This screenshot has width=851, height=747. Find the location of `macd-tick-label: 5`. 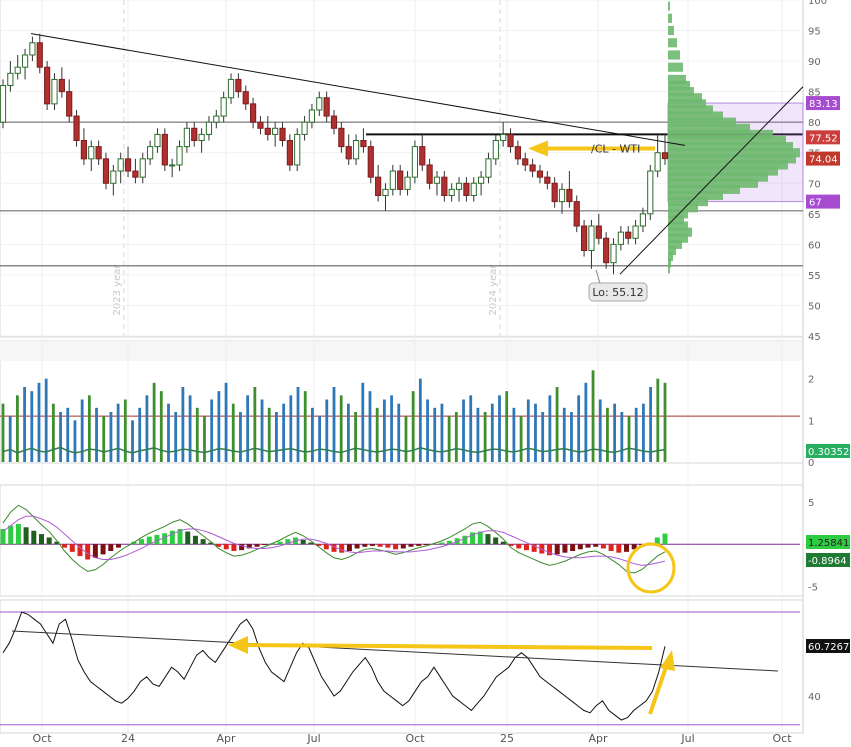

macd-tick-label: 5 is located at coordinates (811, 503).